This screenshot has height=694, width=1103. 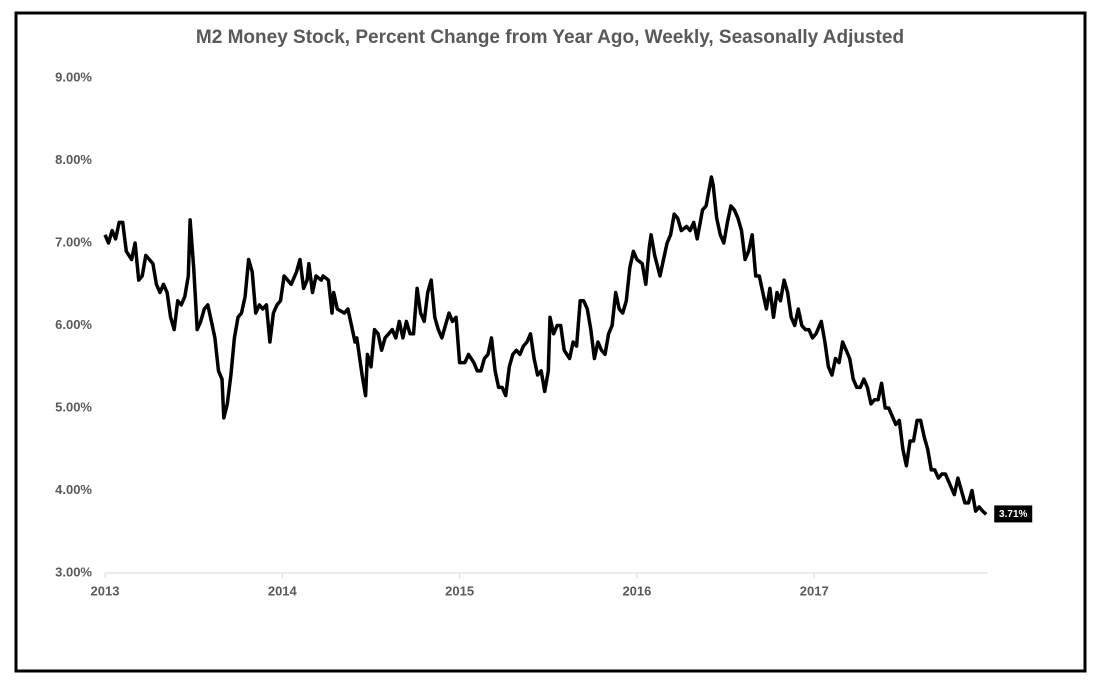 What do you see at coordinates (814, 590) in the screenshot?
I see `x-tick-label: 2017` at bounding box center [814, 590].